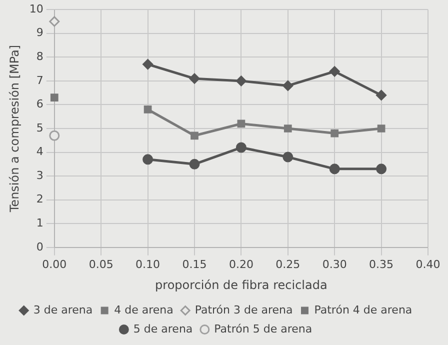 This screenshot has width=448, height=345. What do you see at coordinates (243, 309) in the screenshot?
I see `legend-label: Patrón 3 de arena` at bounding box center [243, 309].